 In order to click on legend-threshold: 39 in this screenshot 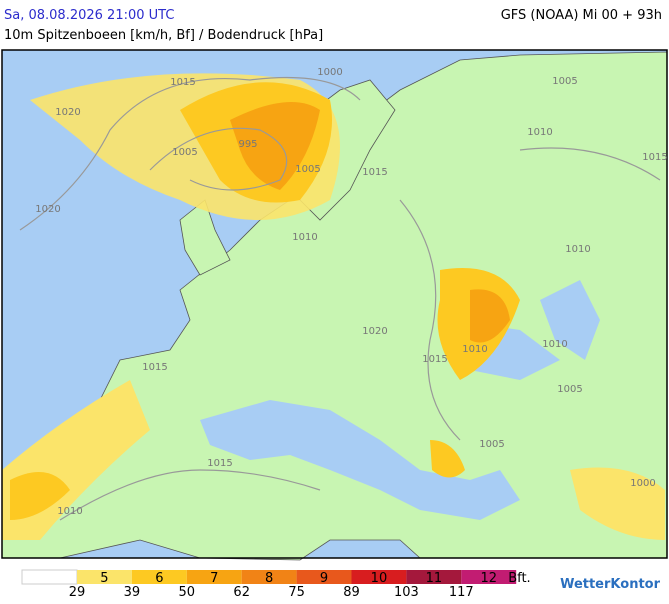, I will do `click(132, 592)`.